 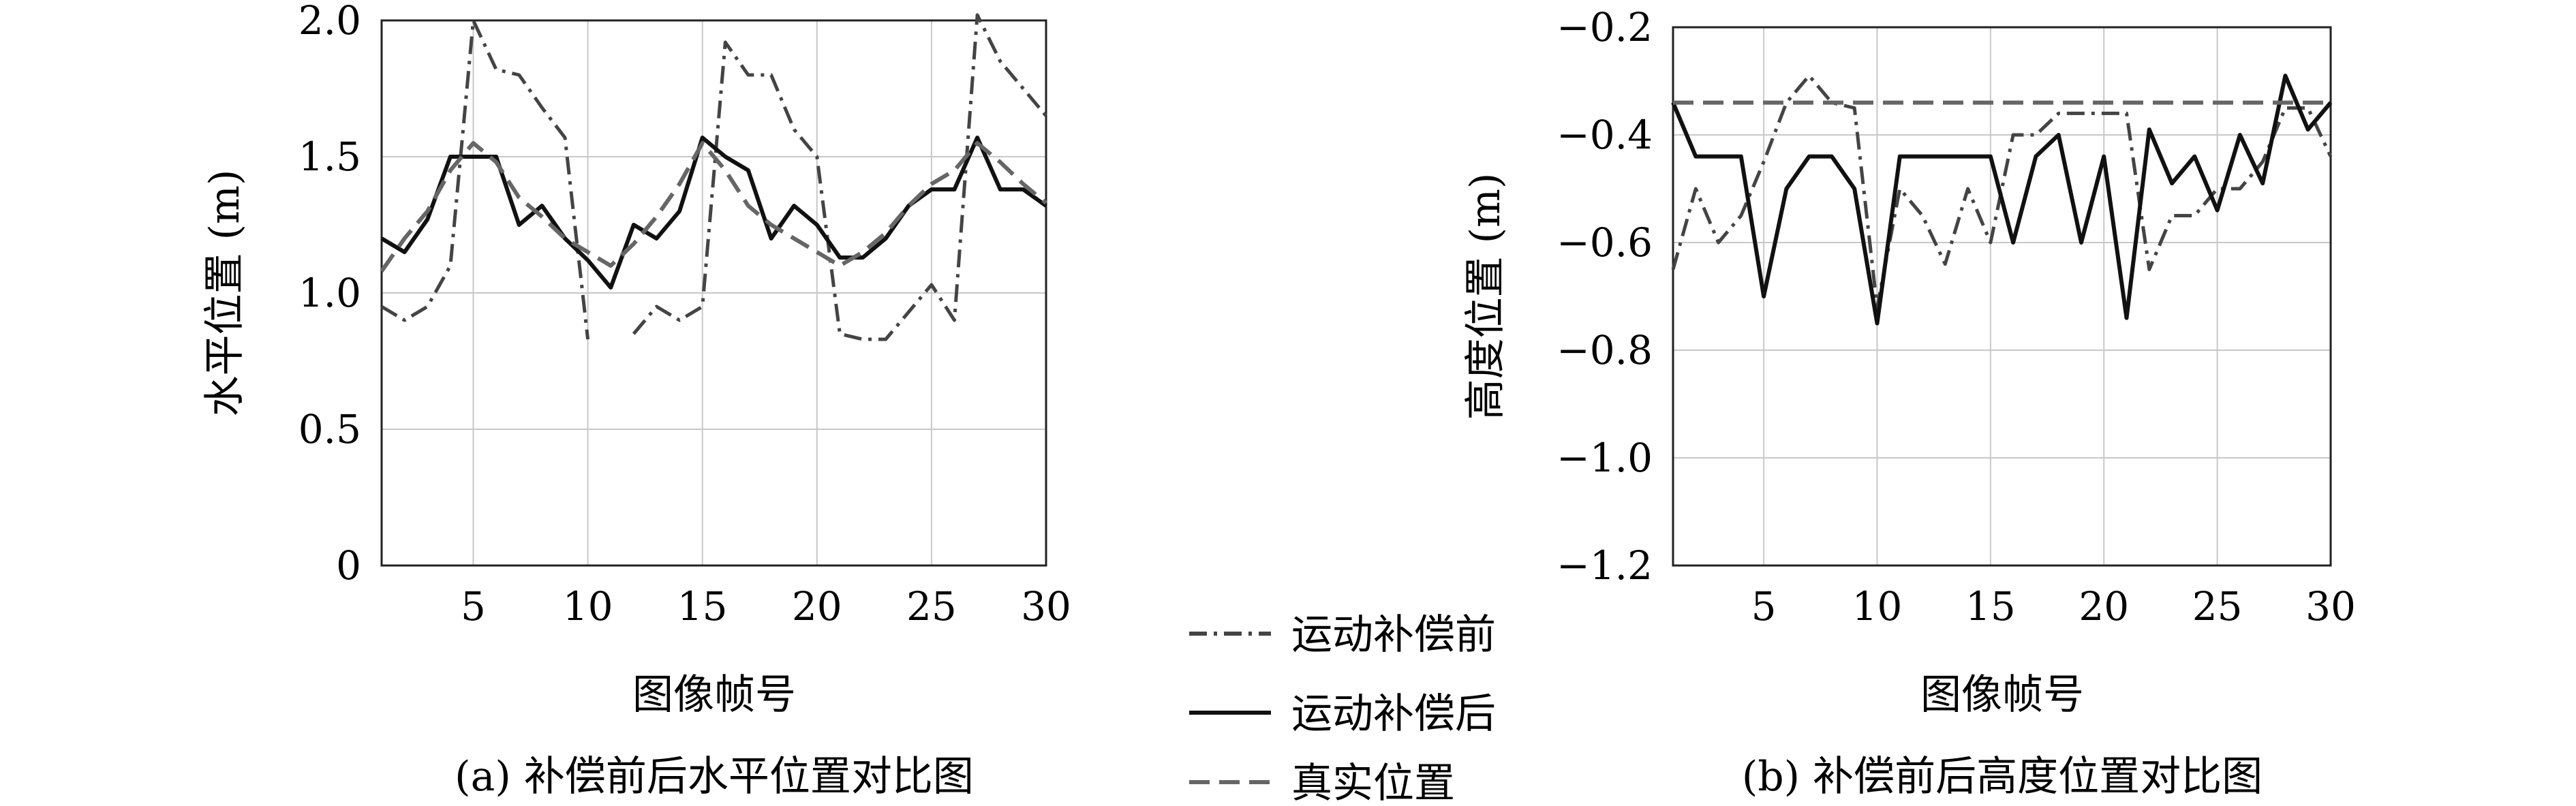 What do you see at coordinates (329, 429) in the screenshot?
I see `y-tick-label: 0.5` at bounding box center [329, 429].